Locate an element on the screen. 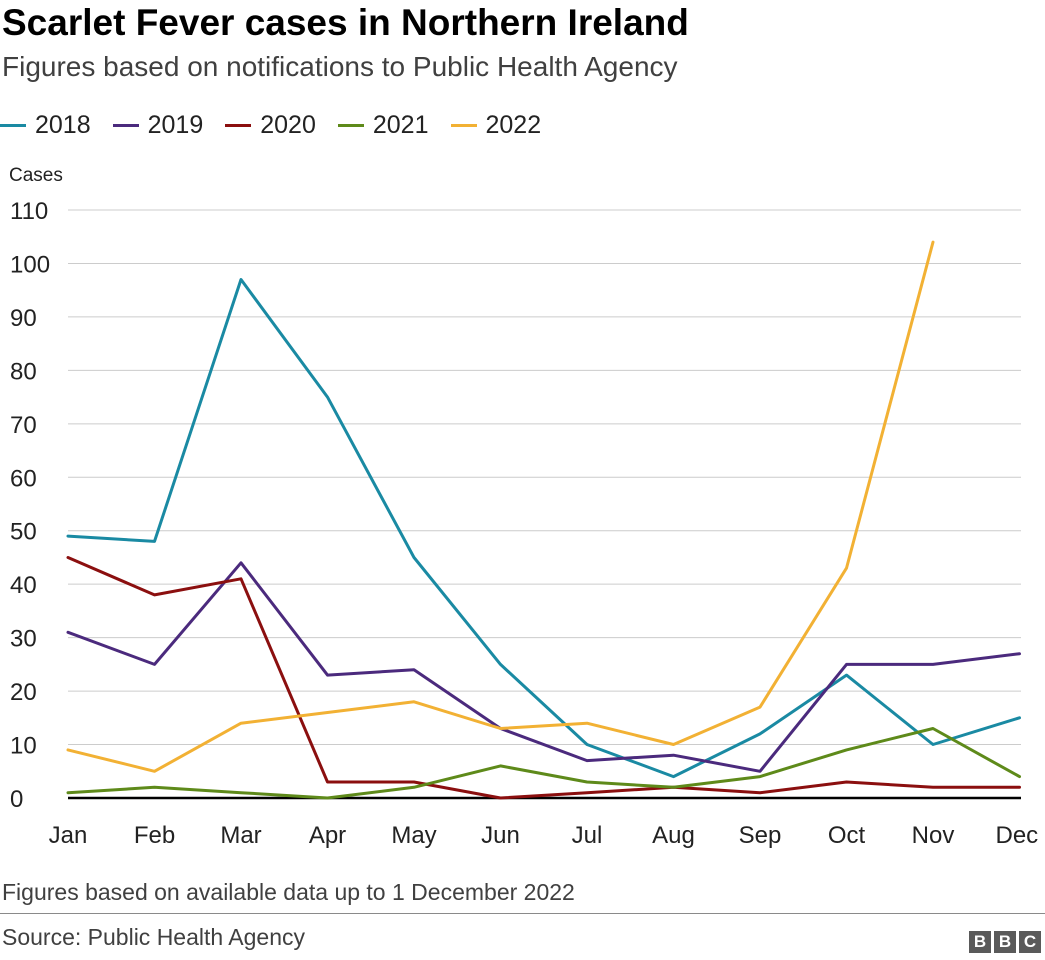 Image resolution: width=1045 pixels, height=960 pixels. y-tick-label: 70 is located at coordinates (23, 425).